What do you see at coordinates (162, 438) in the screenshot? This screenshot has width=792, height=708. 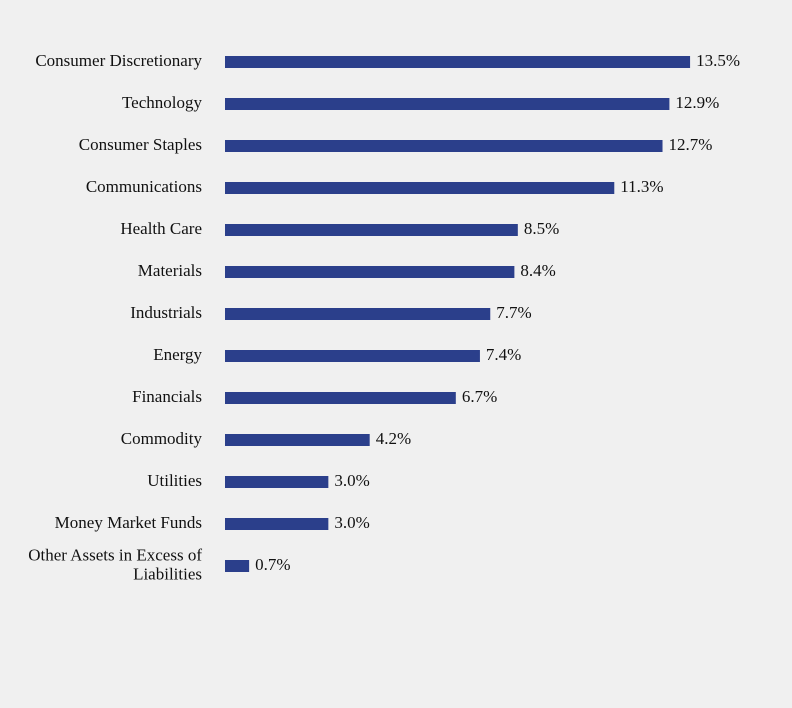 I see `category-label: Commodity` at bounding box center [162, 438].